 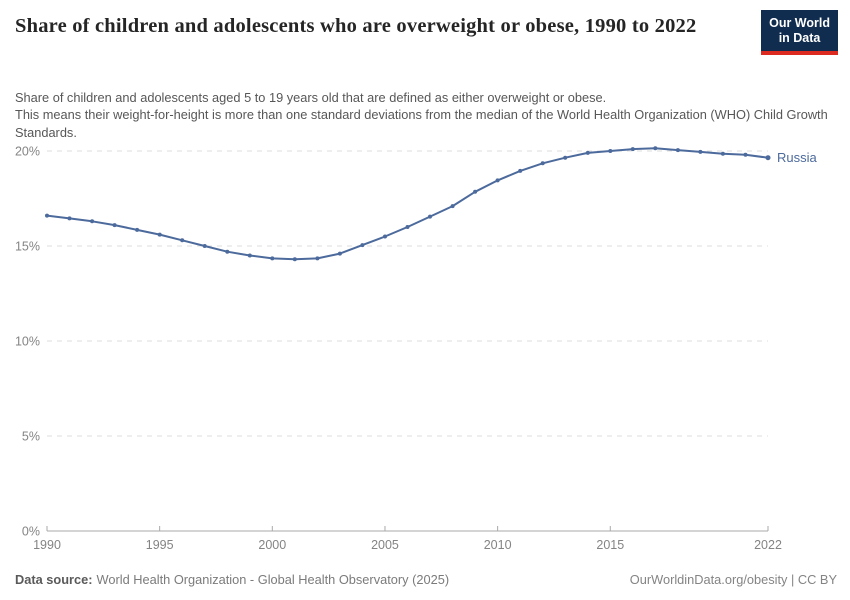 I want to click on data-source-label: Data source:, so click(x=54, y=579).